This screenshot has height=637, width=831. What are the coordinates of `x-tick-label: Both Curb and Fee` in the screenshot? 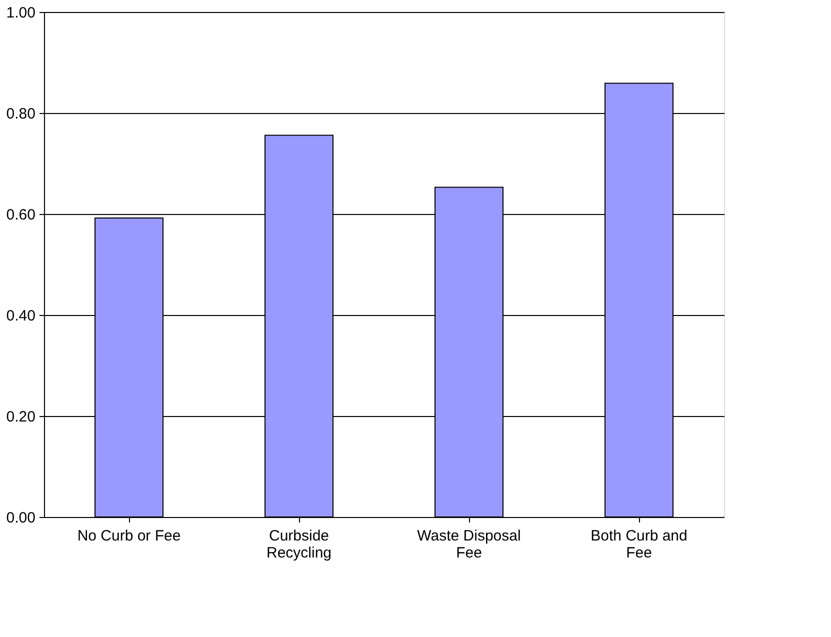 It's located at (639, 545).